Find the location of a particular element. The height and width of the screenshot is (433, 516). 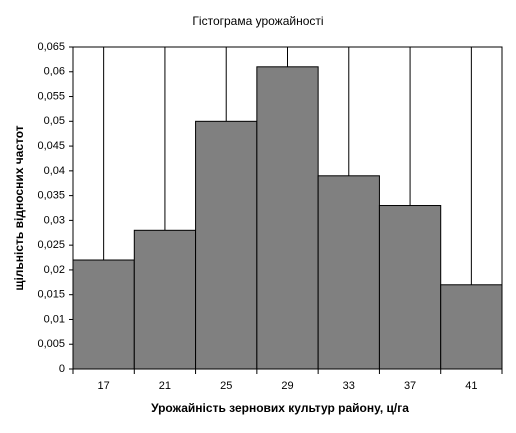

x-tick-label: 37 is located at coordinates (410, 386).